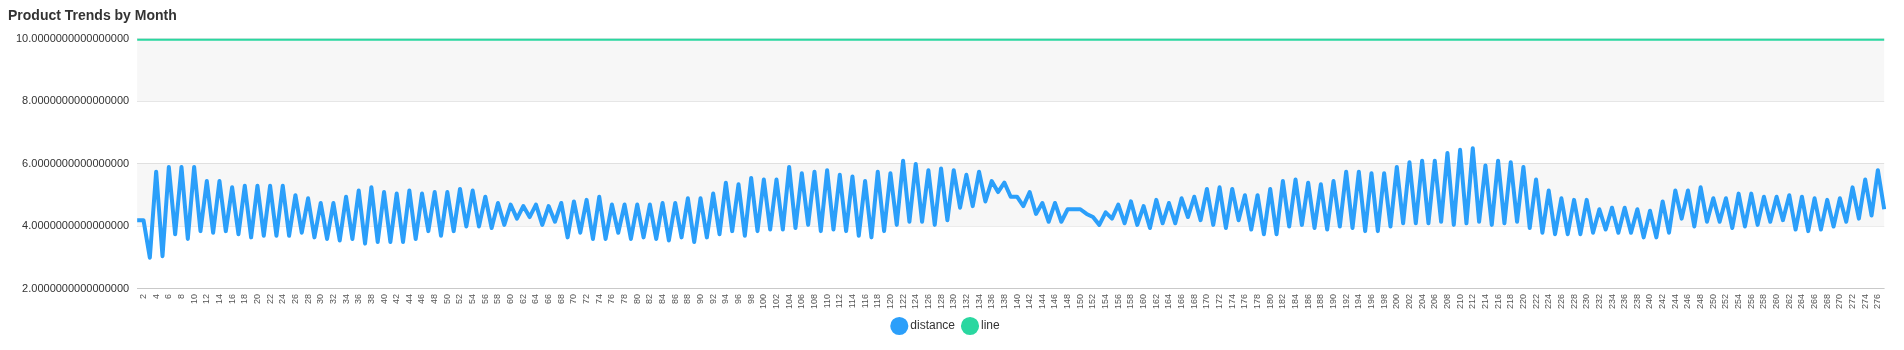  I want to click on y-tick-label: 6.0000000000000000, so click(76, 162).